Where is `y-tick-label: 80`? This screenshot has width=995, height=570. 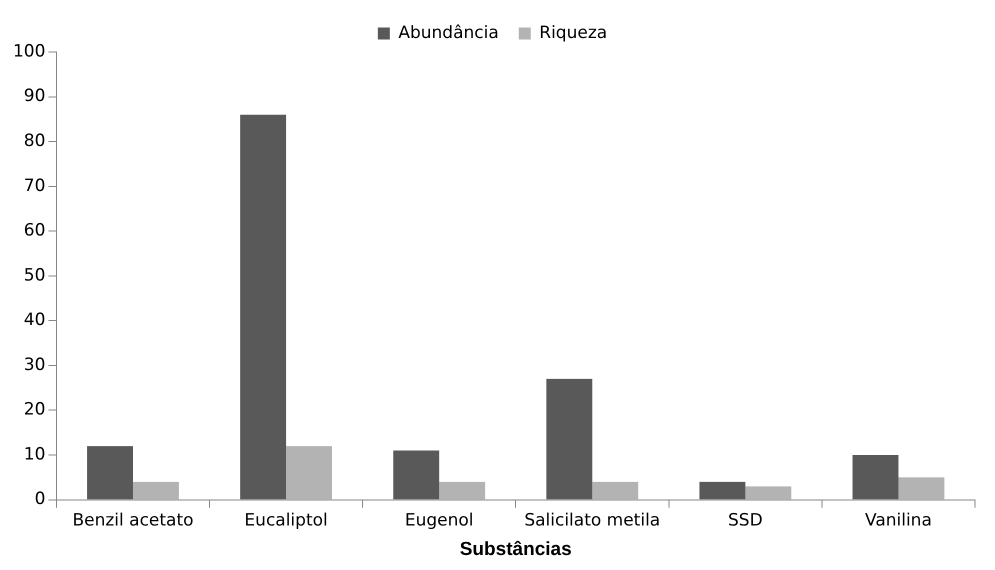 y-tick-label: 80 is located at coordinates (35, 140).